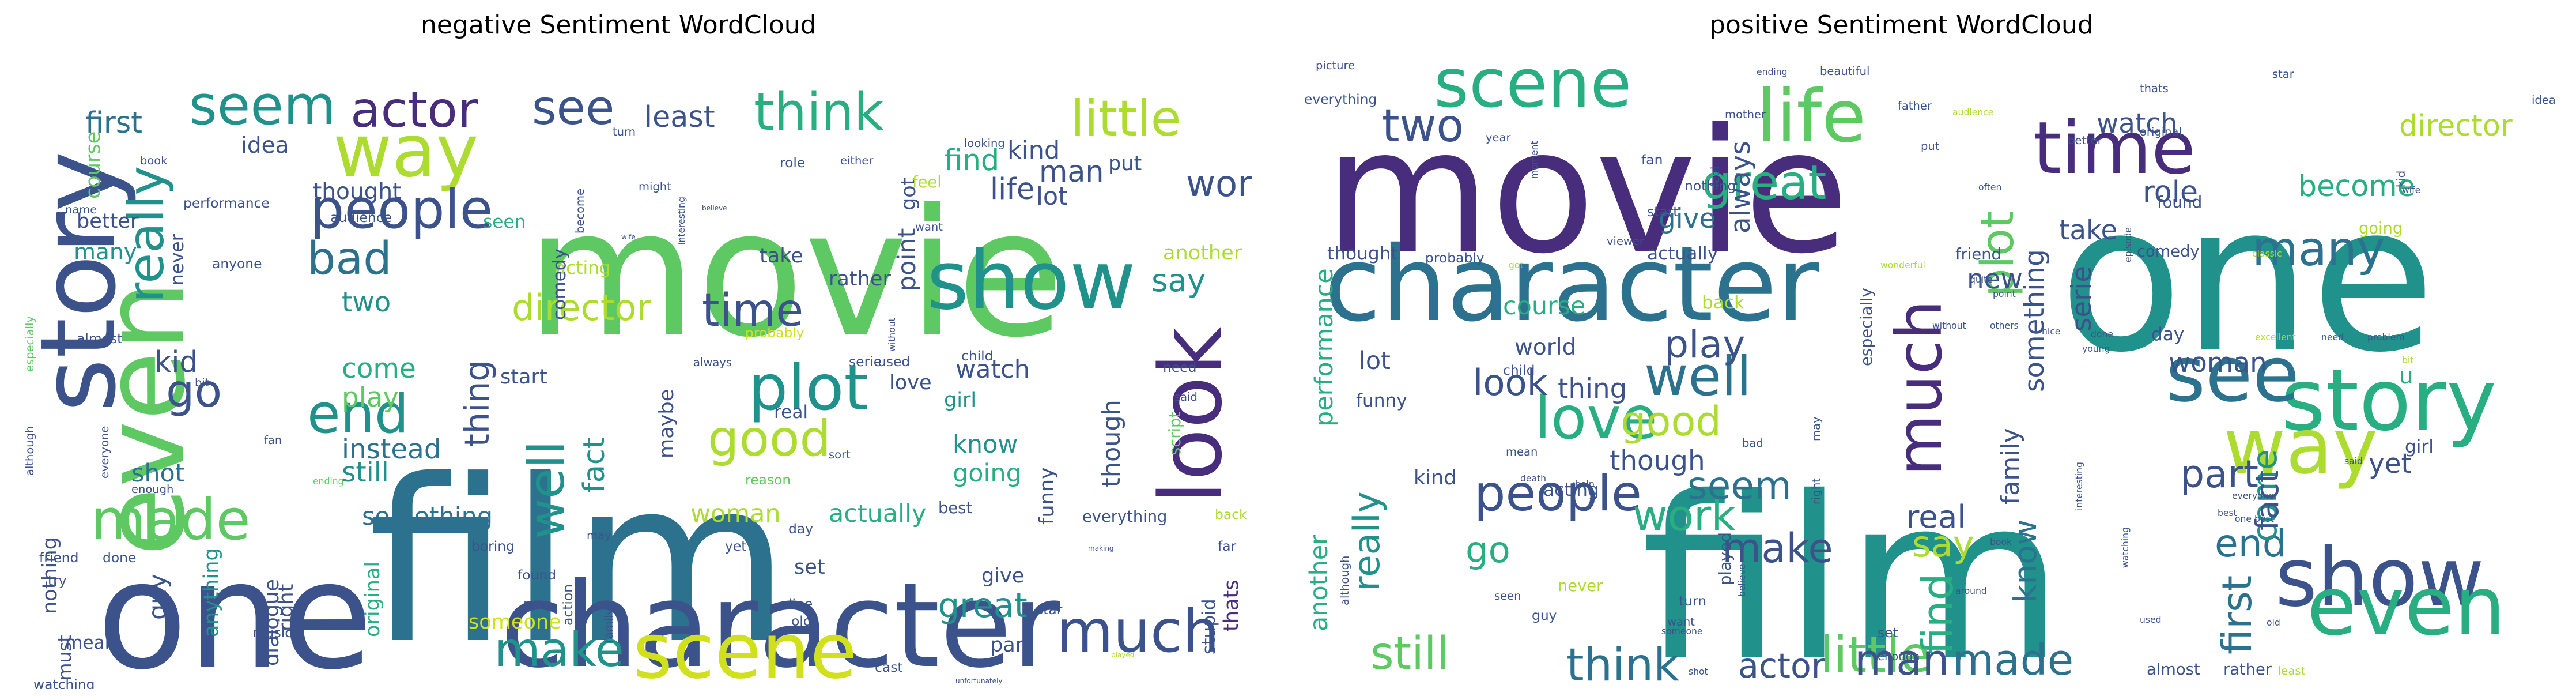  I want to click on pos-word-wonderful: wonderful, so click(1902, 265).